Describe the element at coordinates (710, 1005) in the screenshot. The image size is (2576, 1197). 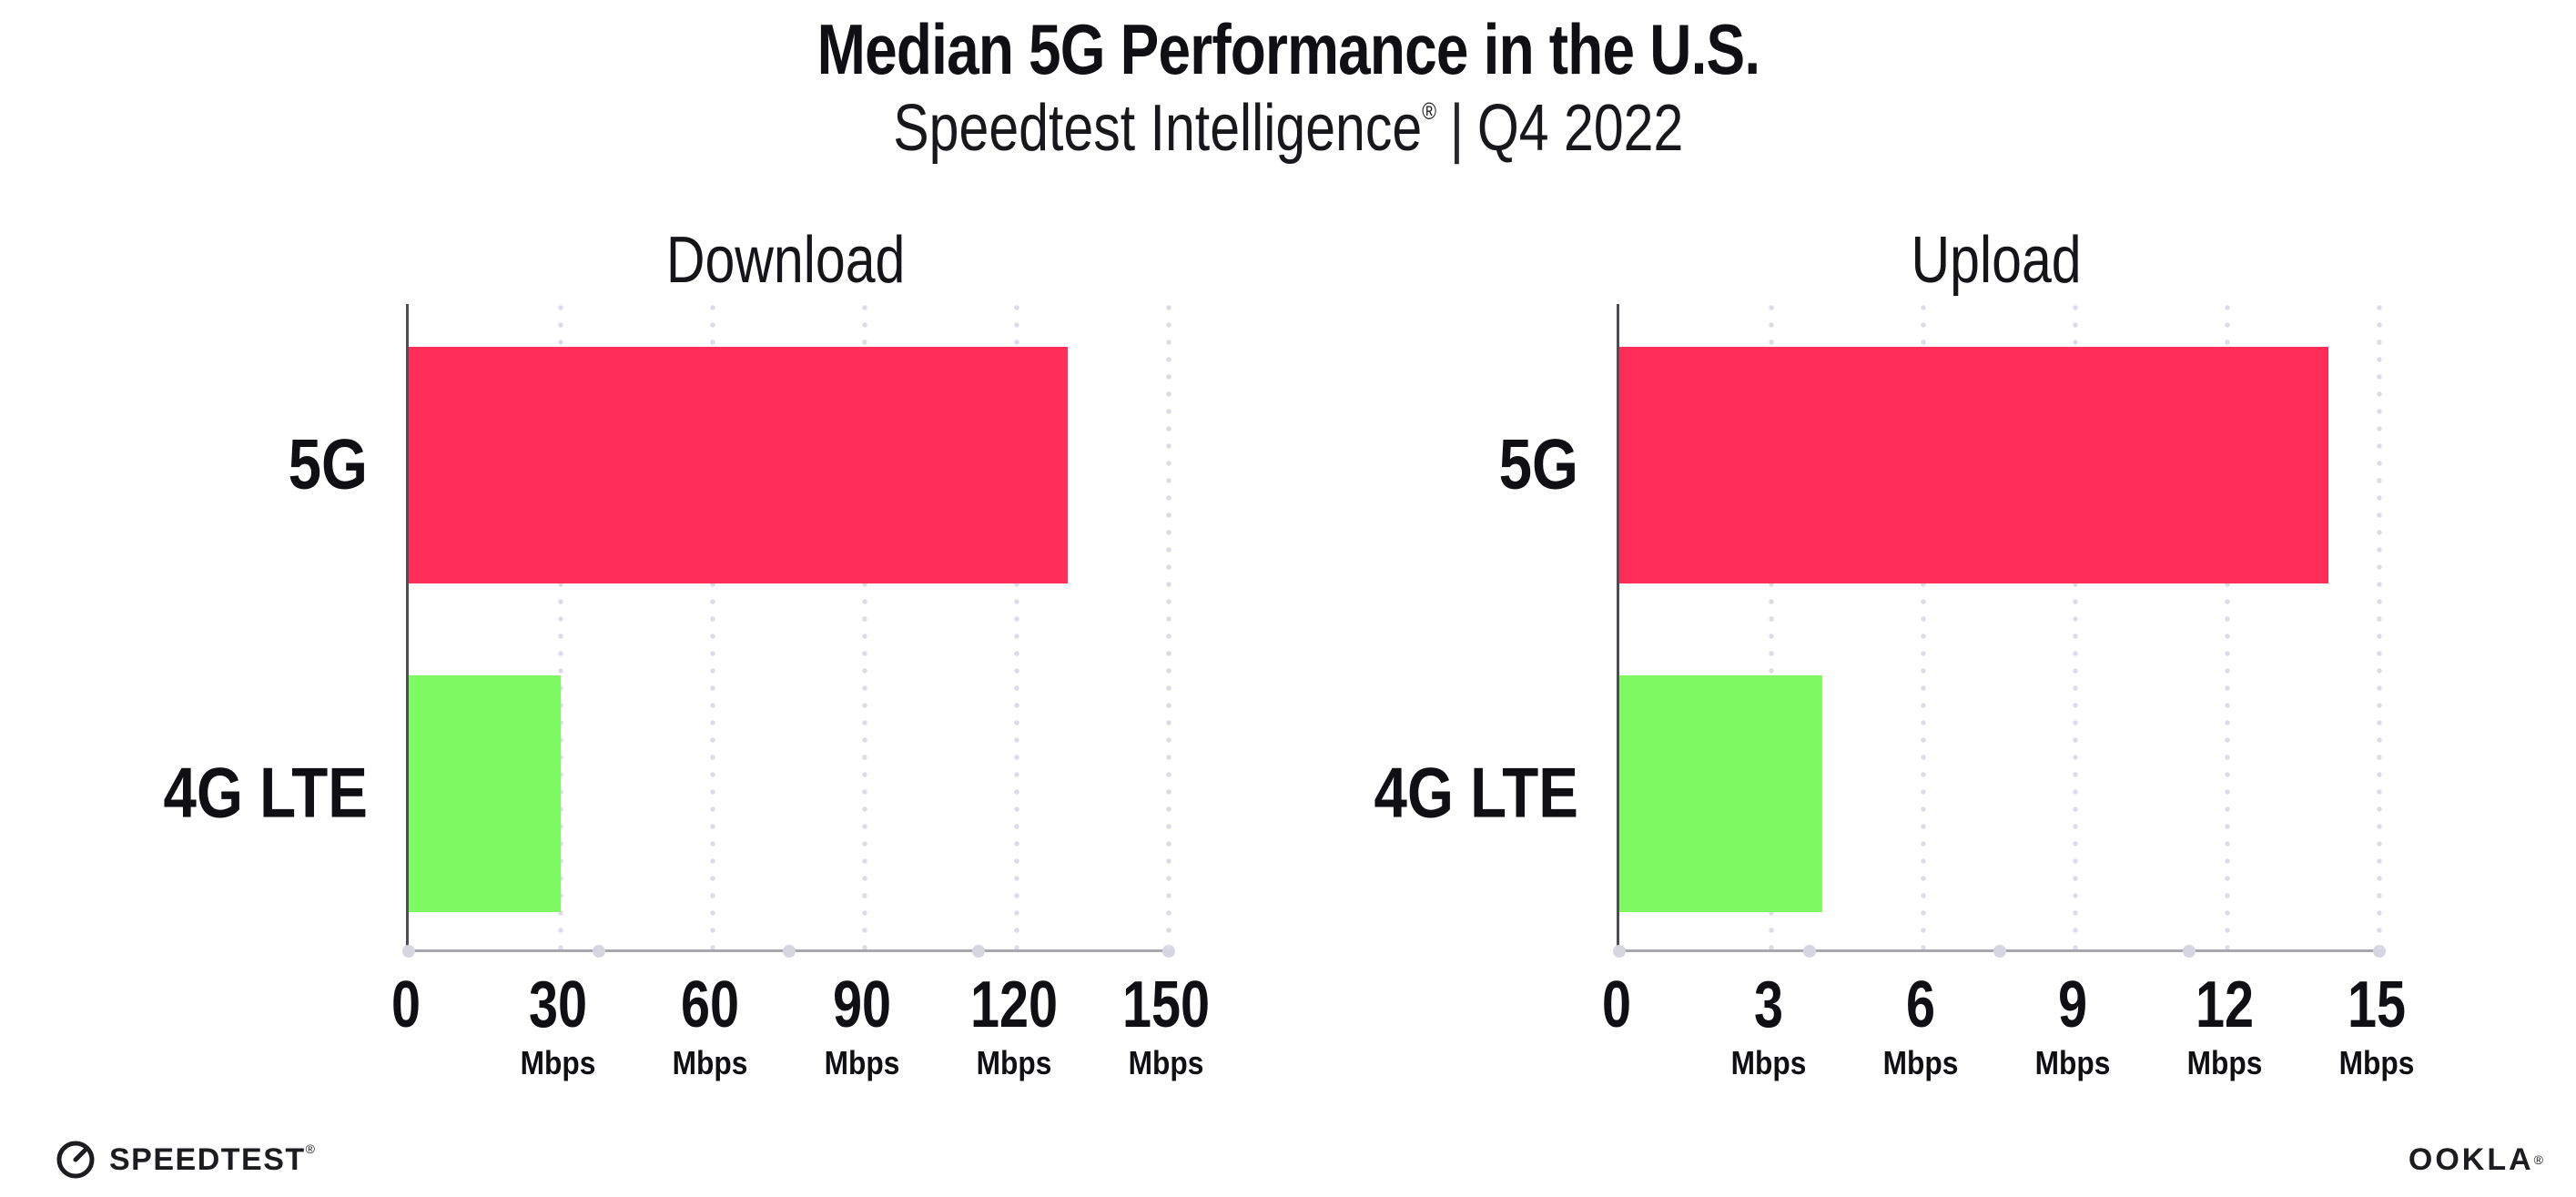
I see `x-tick-value: 60` at that location.